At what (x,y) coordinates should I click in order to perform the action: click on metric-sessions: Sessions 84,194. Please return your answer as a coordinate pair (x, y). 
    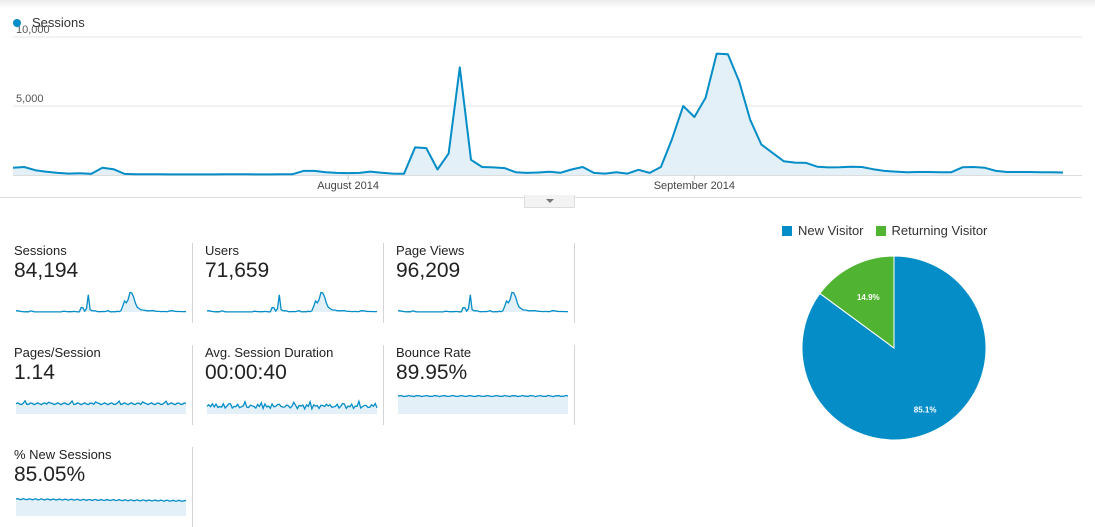
    Looking at the image, I should click on (103, 283).